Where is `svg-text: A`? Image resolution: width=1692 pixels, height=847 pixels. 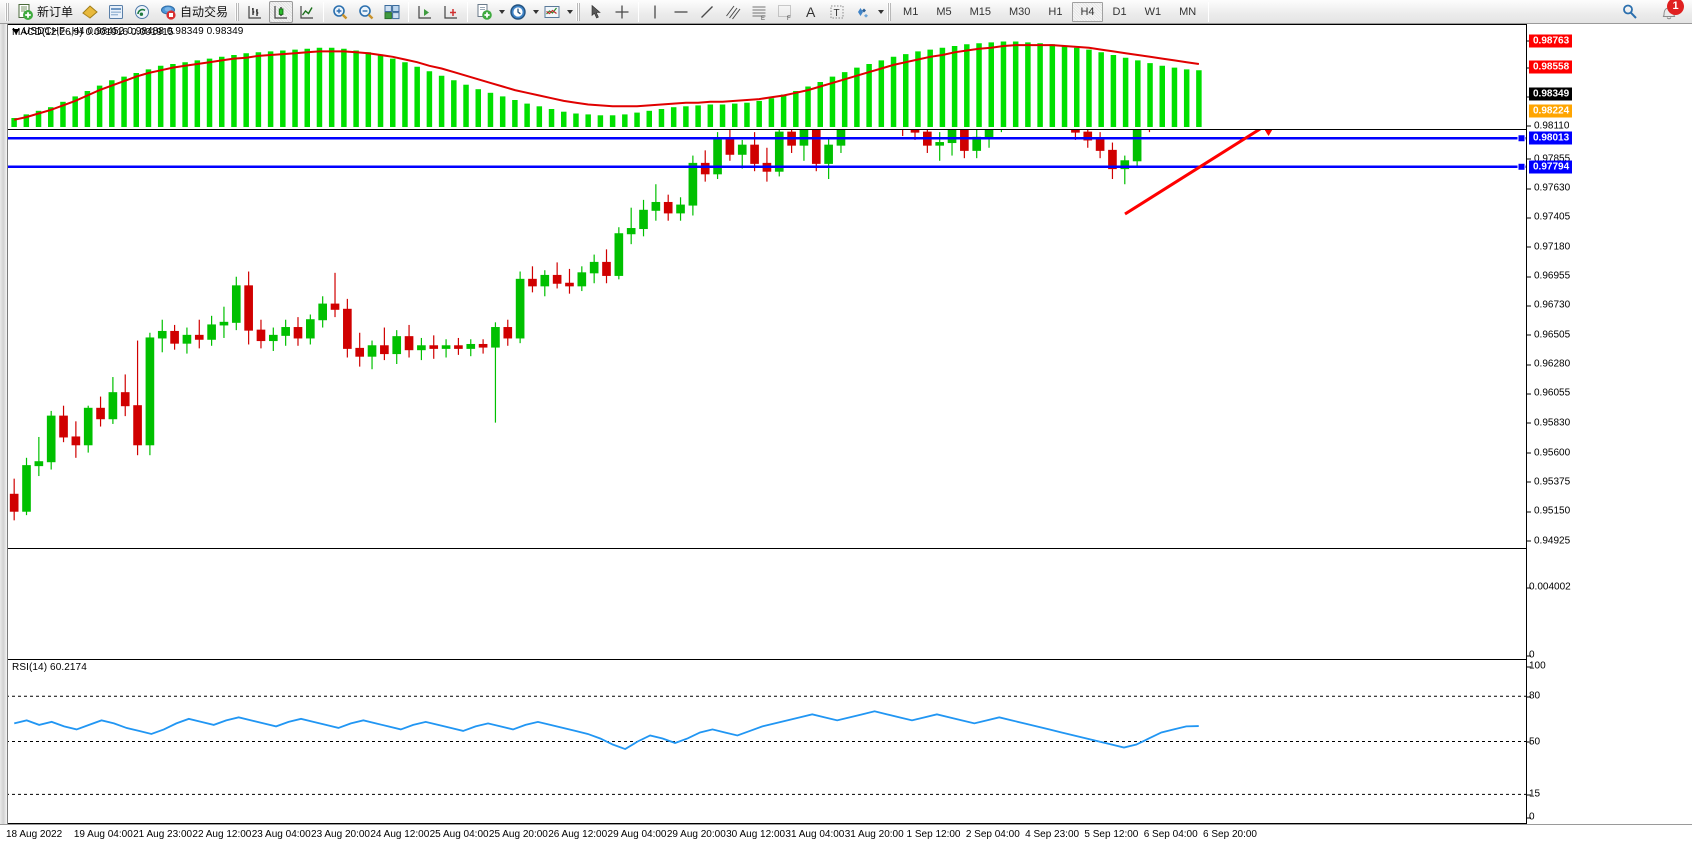 svg-text: A is located at coordinates (811, 12).